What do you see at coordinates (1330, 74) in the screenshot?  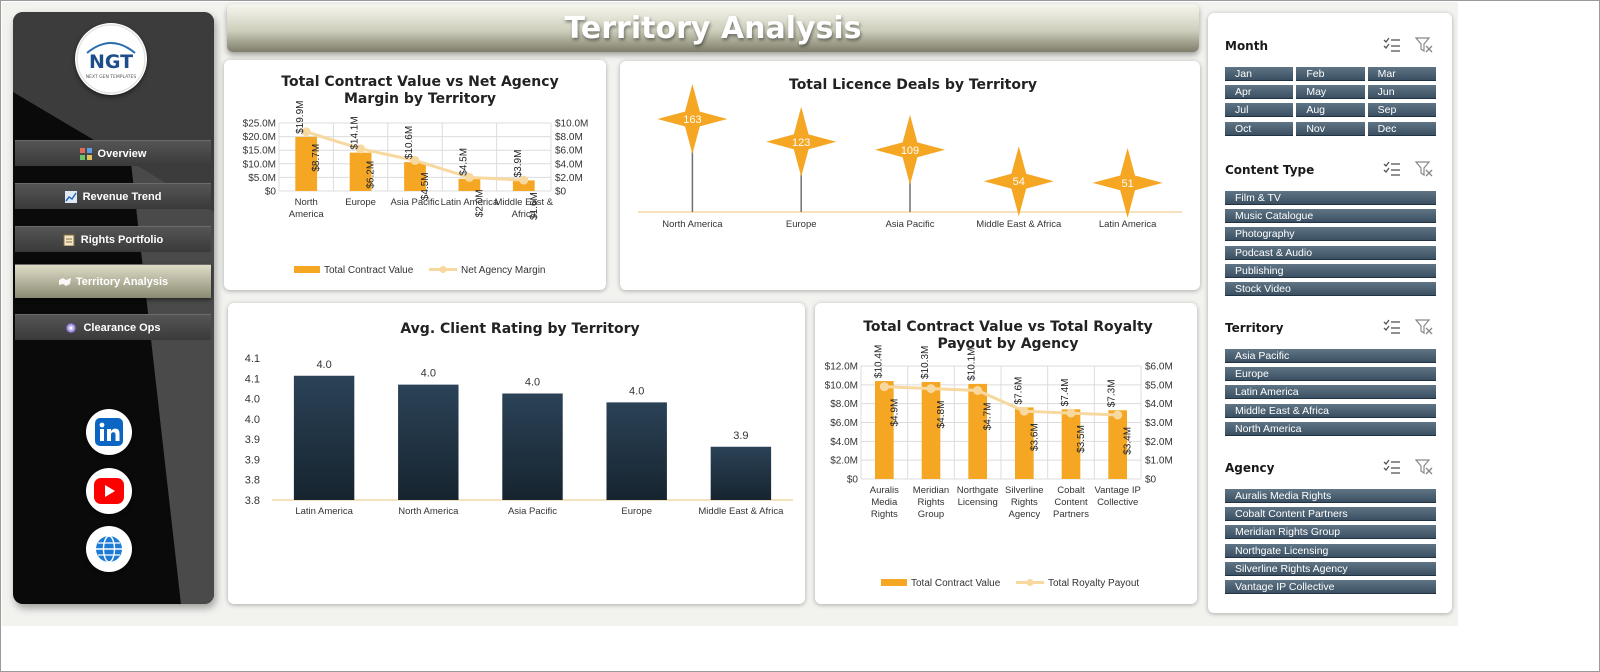 I see `slicer-item-feb: Feb` at bounding box center [1330, 74].